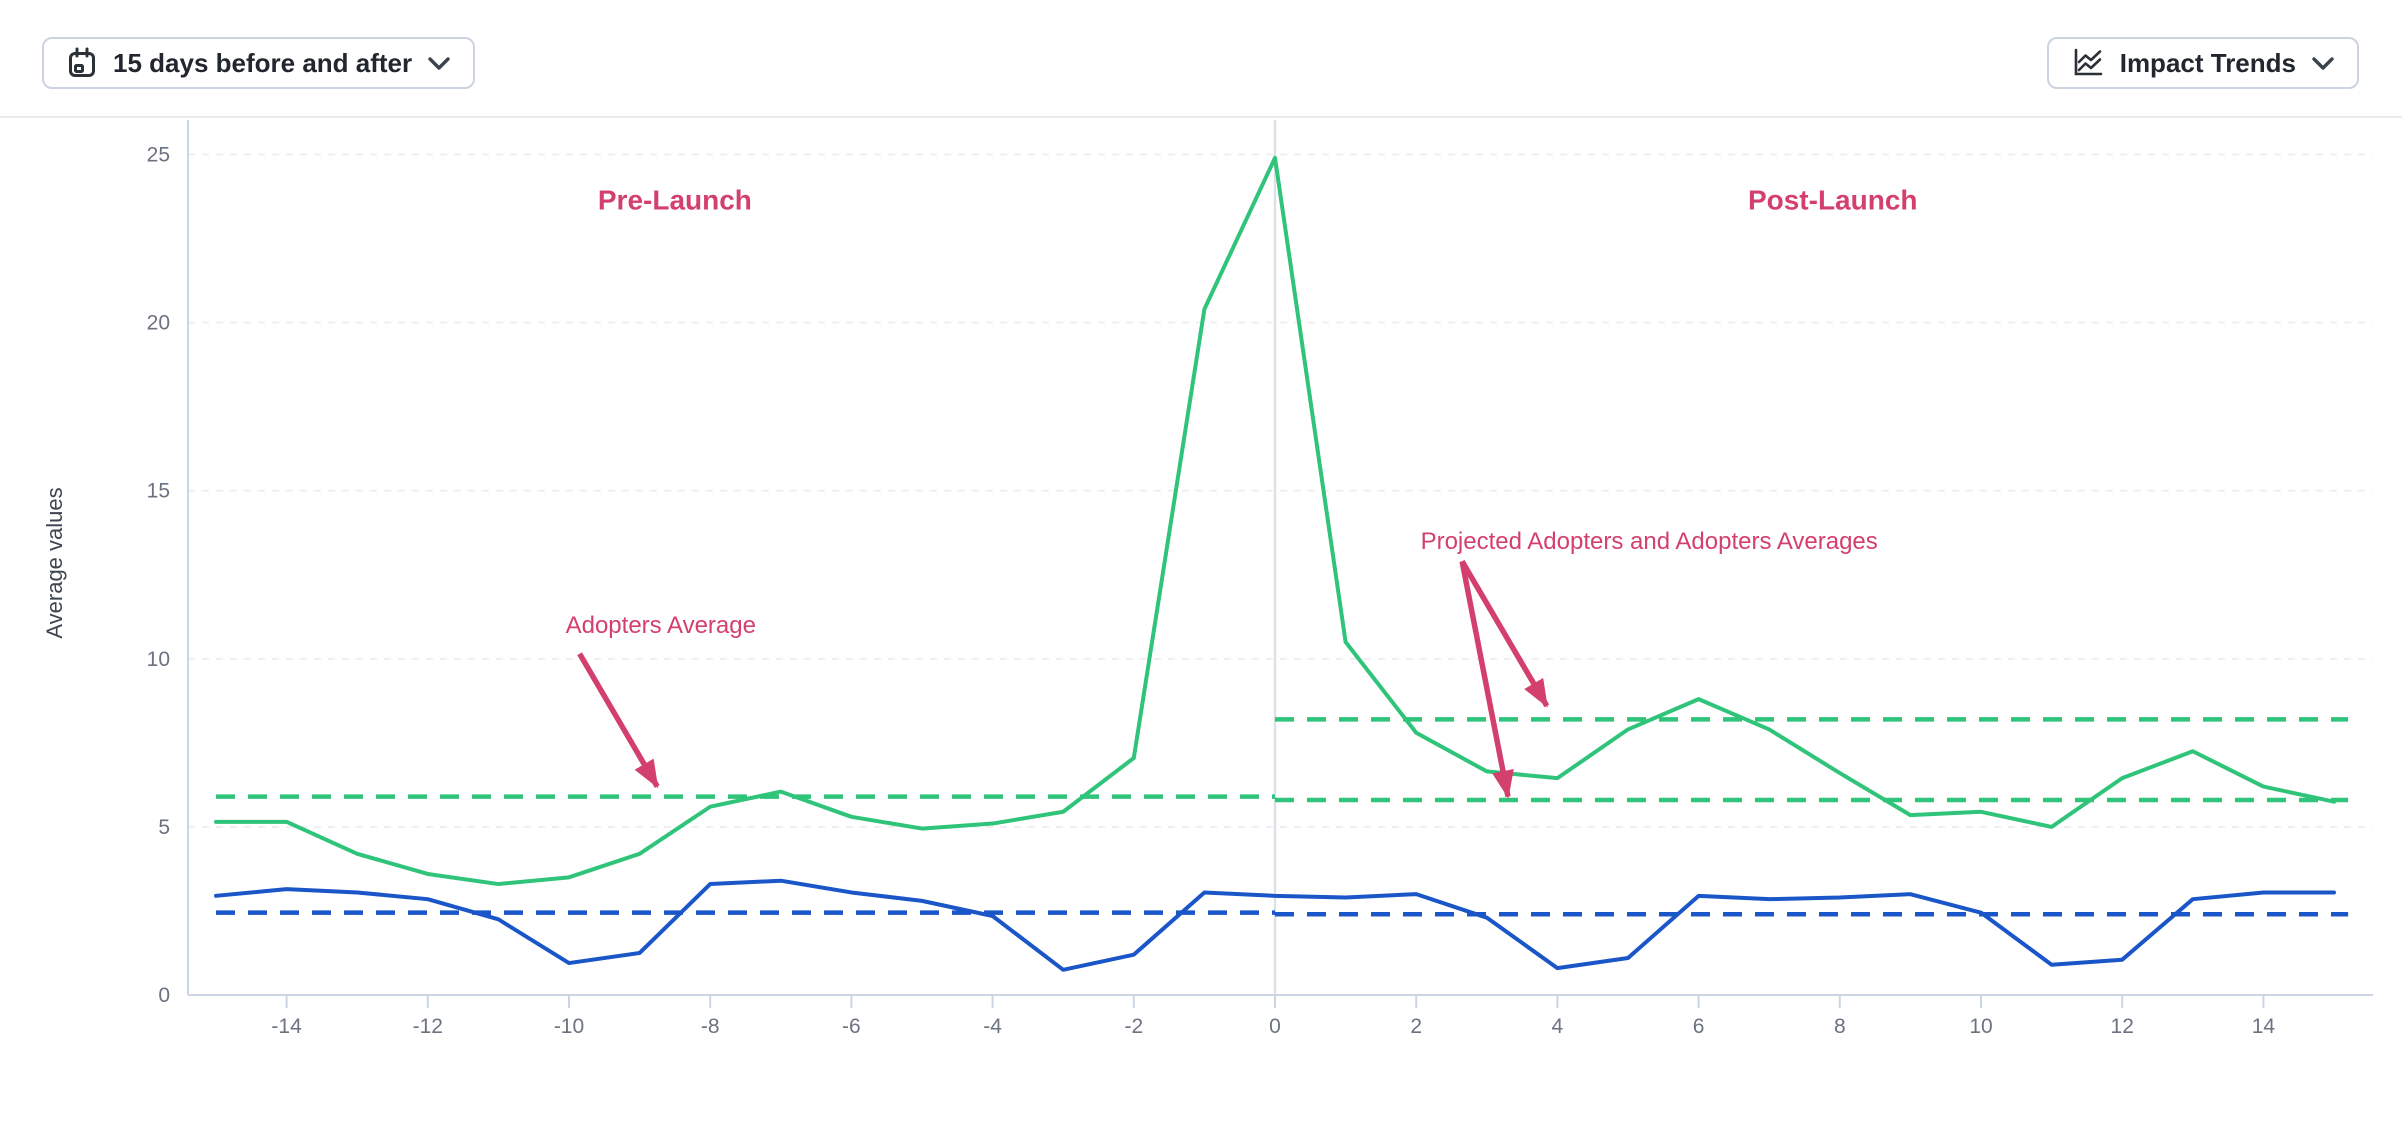 The height and width of the screenshot is (1124, 2402). Describe the element at coordinates (158, 323) in the screenshot. I see `y-tick-label: 20` at that location.